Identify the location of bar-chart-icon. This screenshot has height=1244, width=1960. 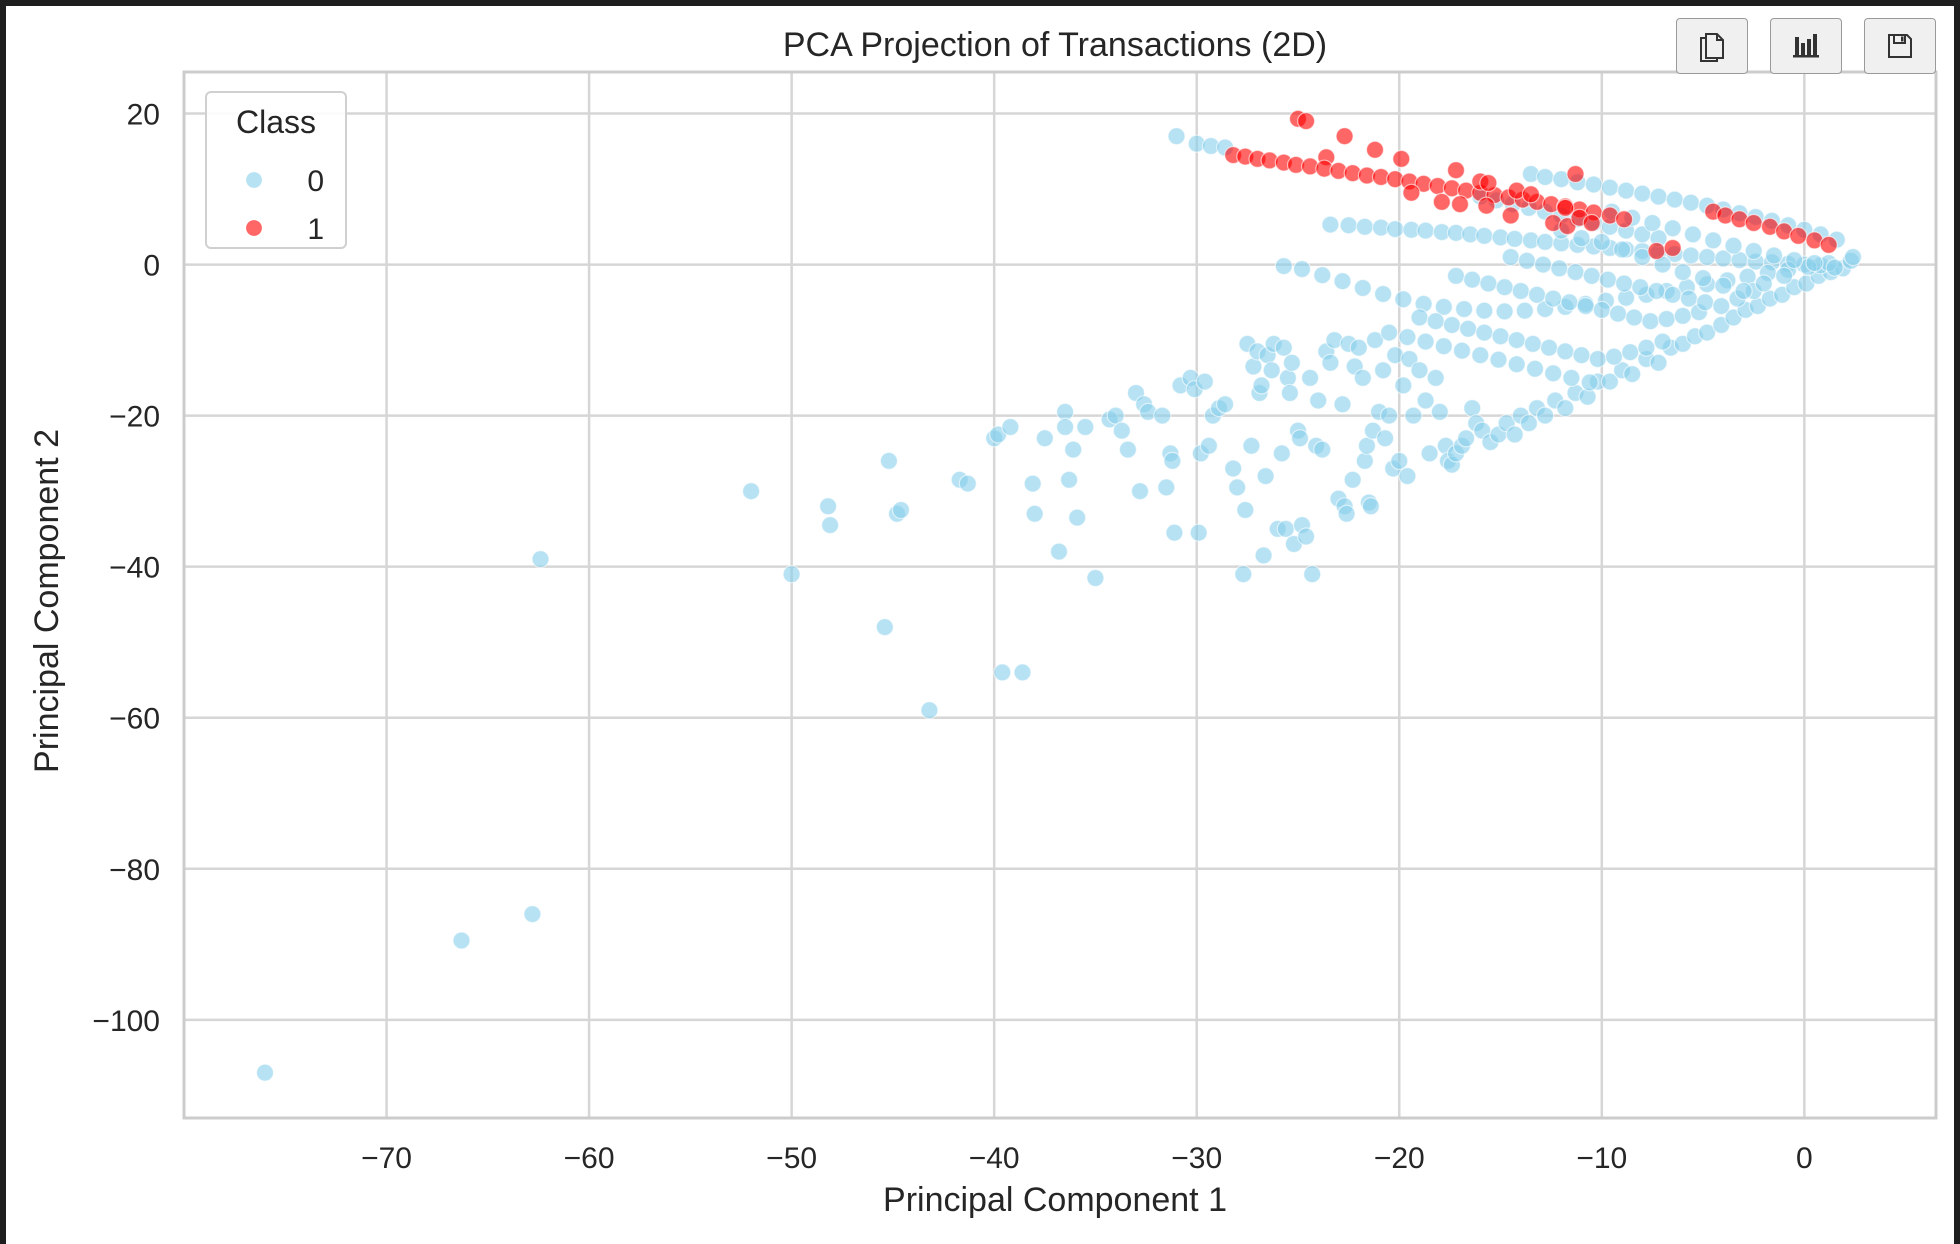
(1806, 46).